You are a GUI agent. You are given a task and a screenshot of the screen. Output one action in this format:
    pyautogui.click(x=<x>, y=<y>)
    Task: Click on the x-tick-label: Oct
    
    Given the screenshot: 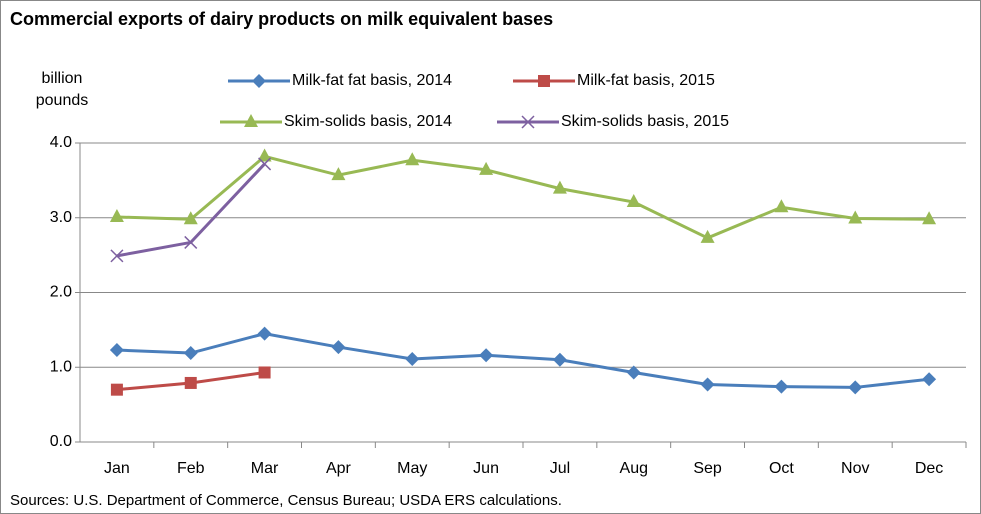 What is the action you would take?
    pyautogui.click(x=781, y=468)
    